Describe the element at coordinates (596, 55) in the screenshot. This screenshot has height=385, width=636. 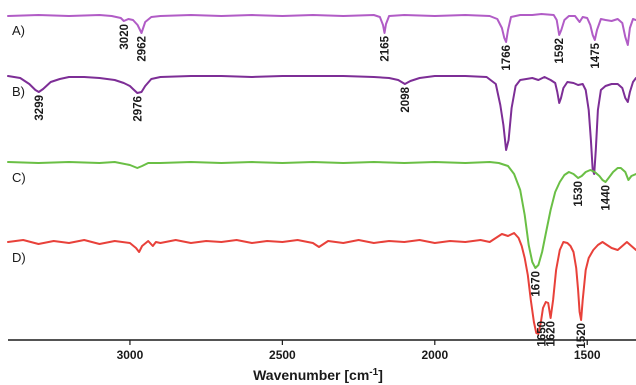
I see `peak-label-1475: 1475` at that location.